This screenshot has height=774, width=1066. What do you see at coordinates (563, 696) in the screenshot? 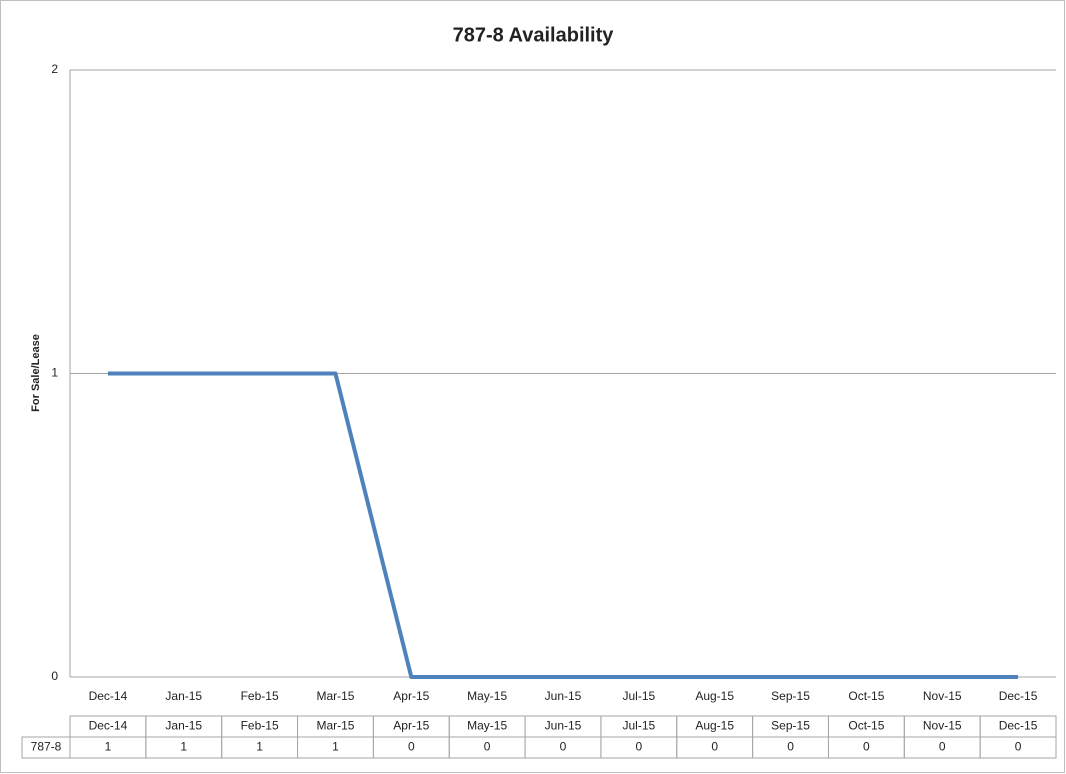
I see `x-tick-label: Jun-15` at bounding box center [563, 696].